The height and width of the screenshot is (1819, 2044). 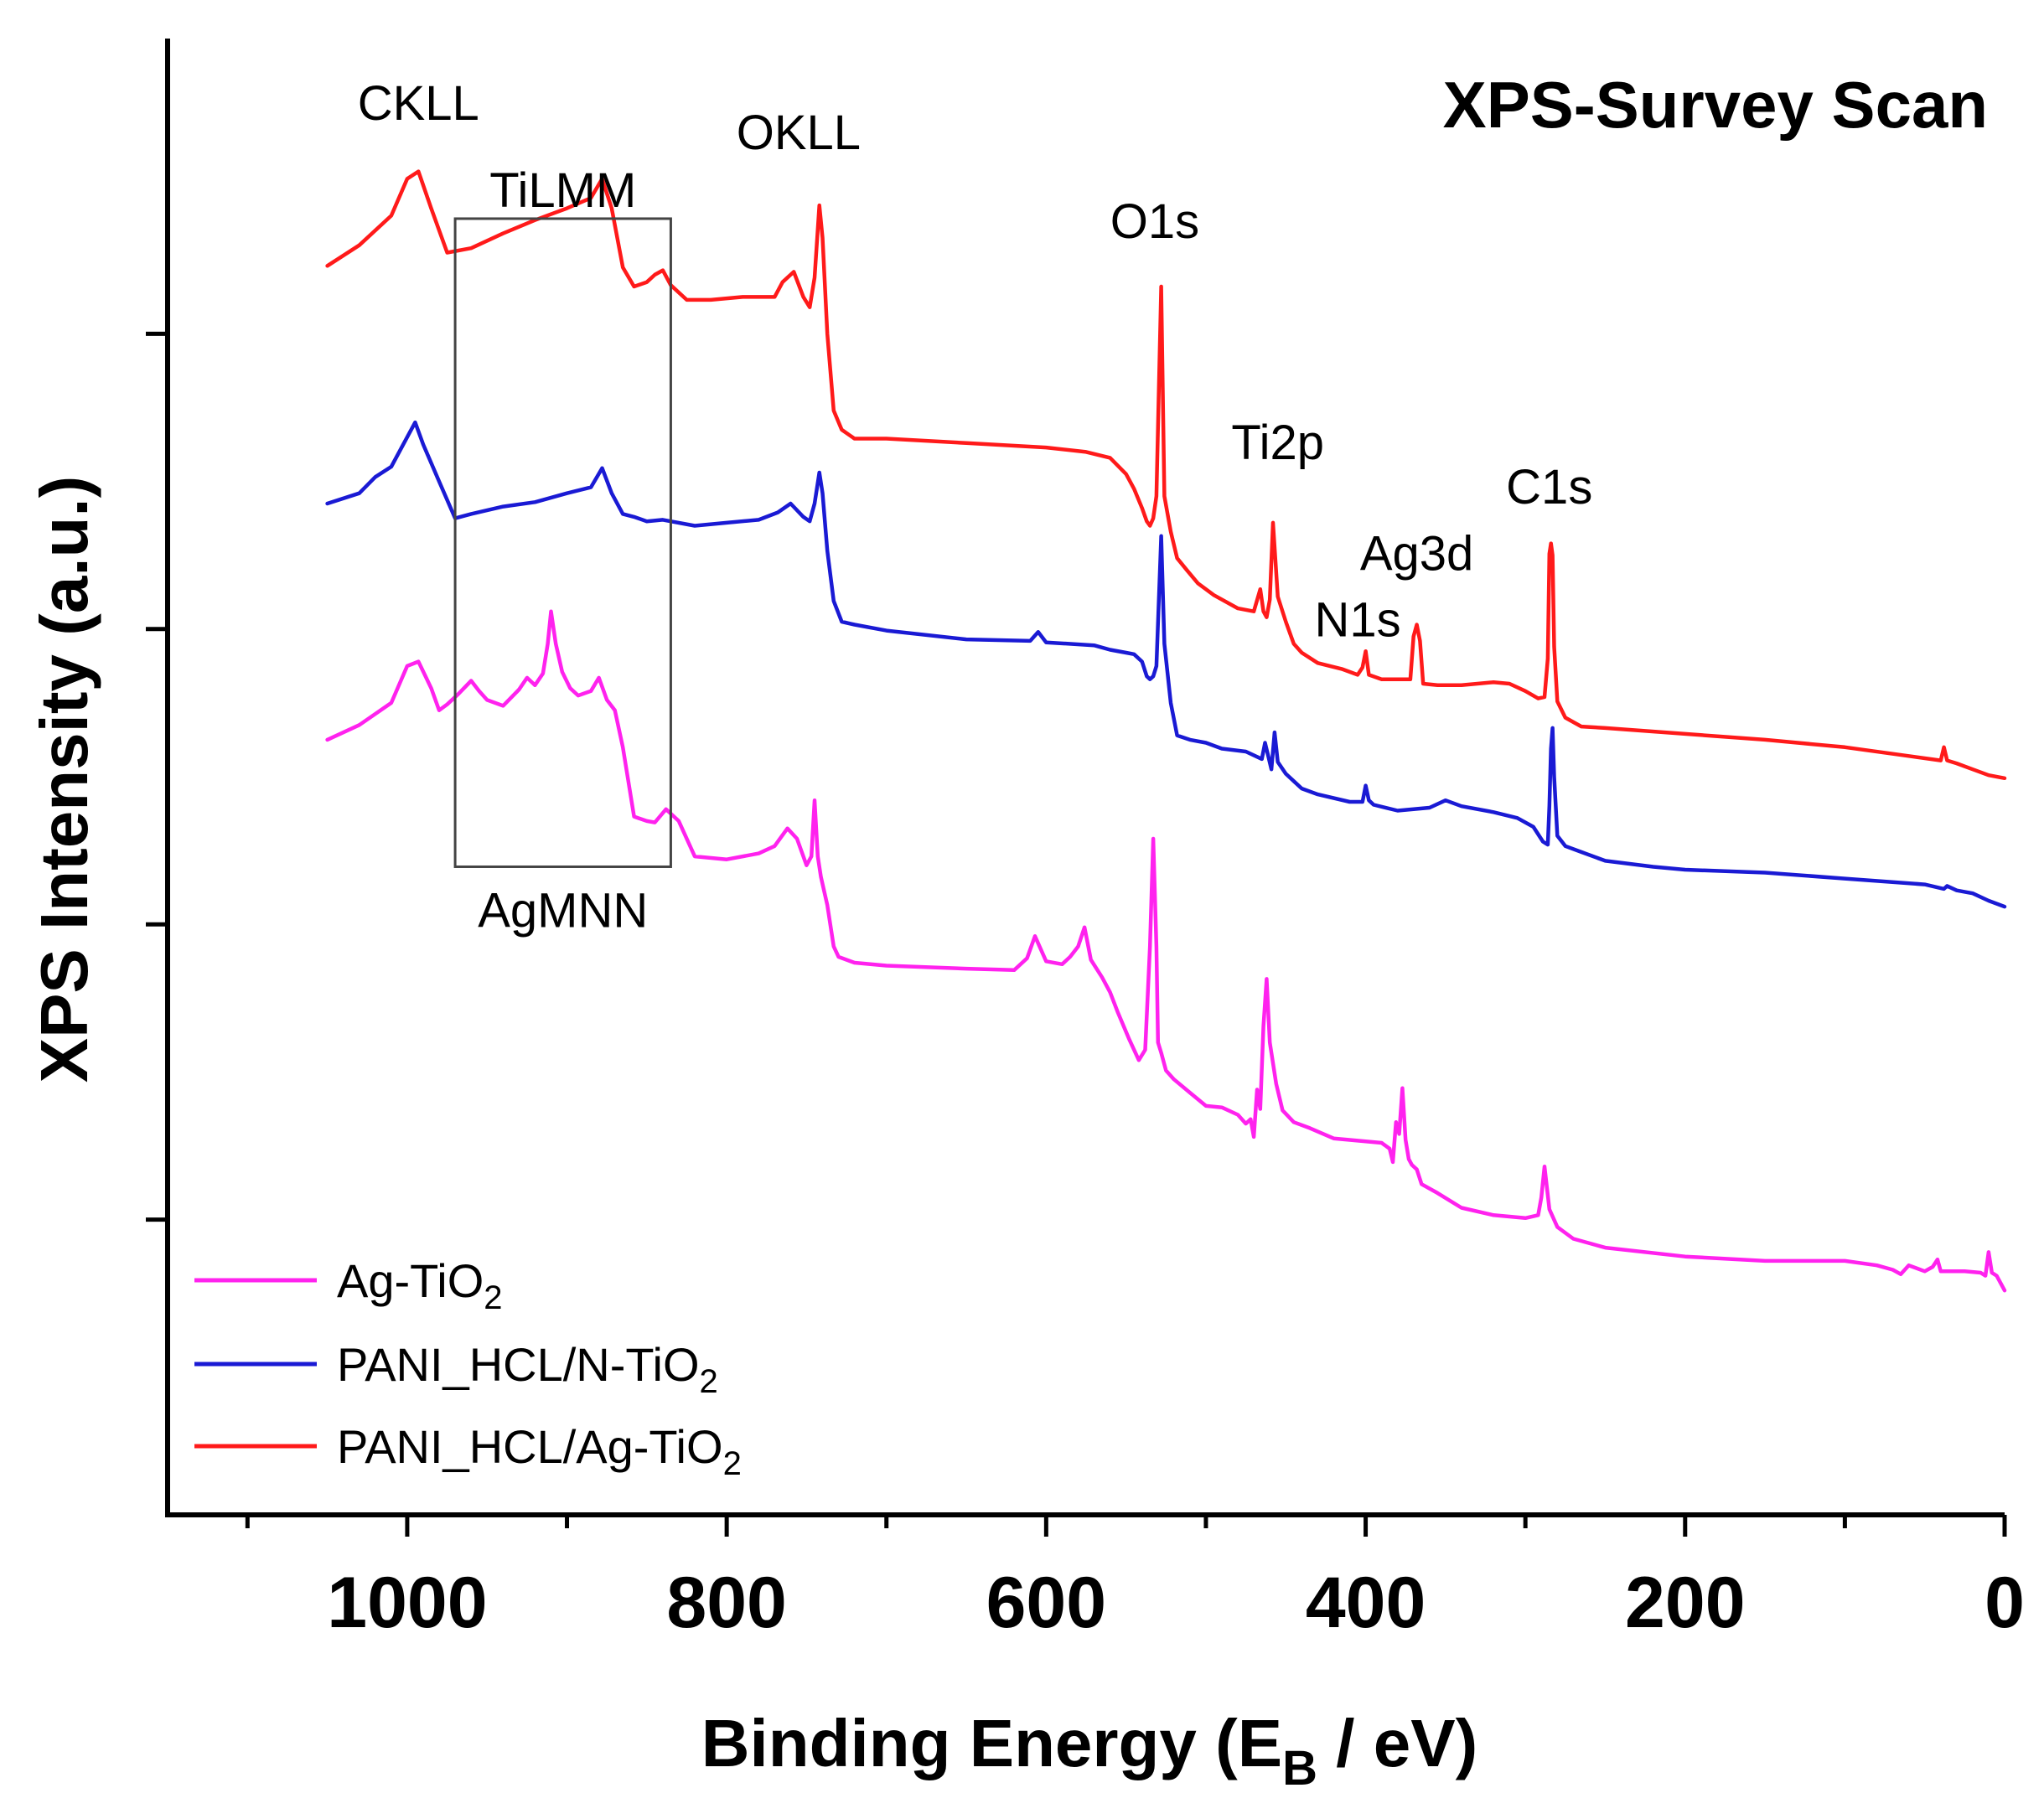 I want to click on x-tick-label: 400, so click(x=1366, y=1603).